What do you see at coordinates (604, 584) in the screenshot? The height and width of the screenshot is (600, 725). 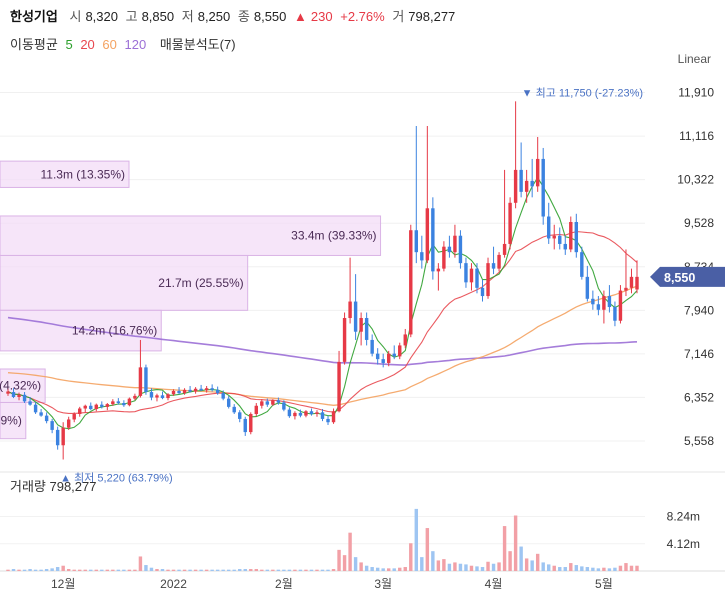 I see `x-tick-label: 5월` at bounding box center [604, 584].